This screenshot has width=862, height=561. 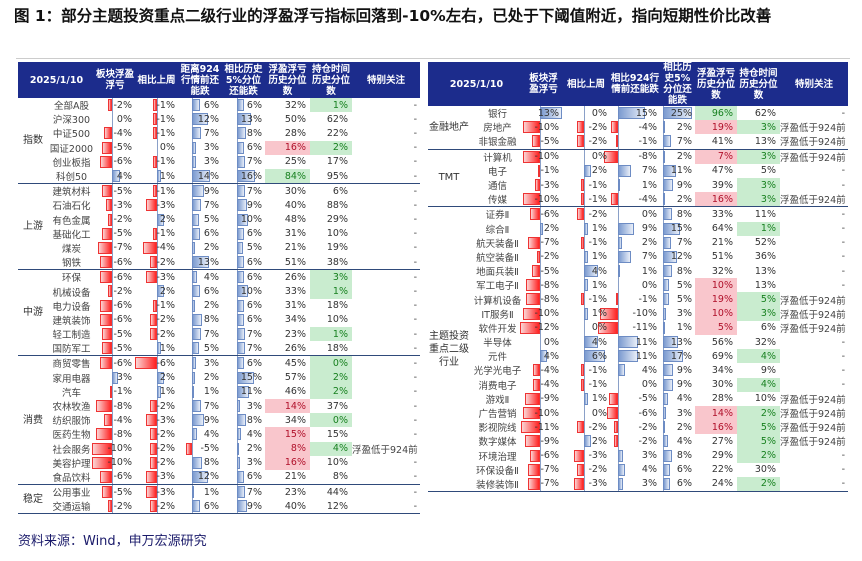 What do you see at coordinates (586, 427) in the screenshot?
I see `week-change-cell: -2%` at bounding box center [586, 427].